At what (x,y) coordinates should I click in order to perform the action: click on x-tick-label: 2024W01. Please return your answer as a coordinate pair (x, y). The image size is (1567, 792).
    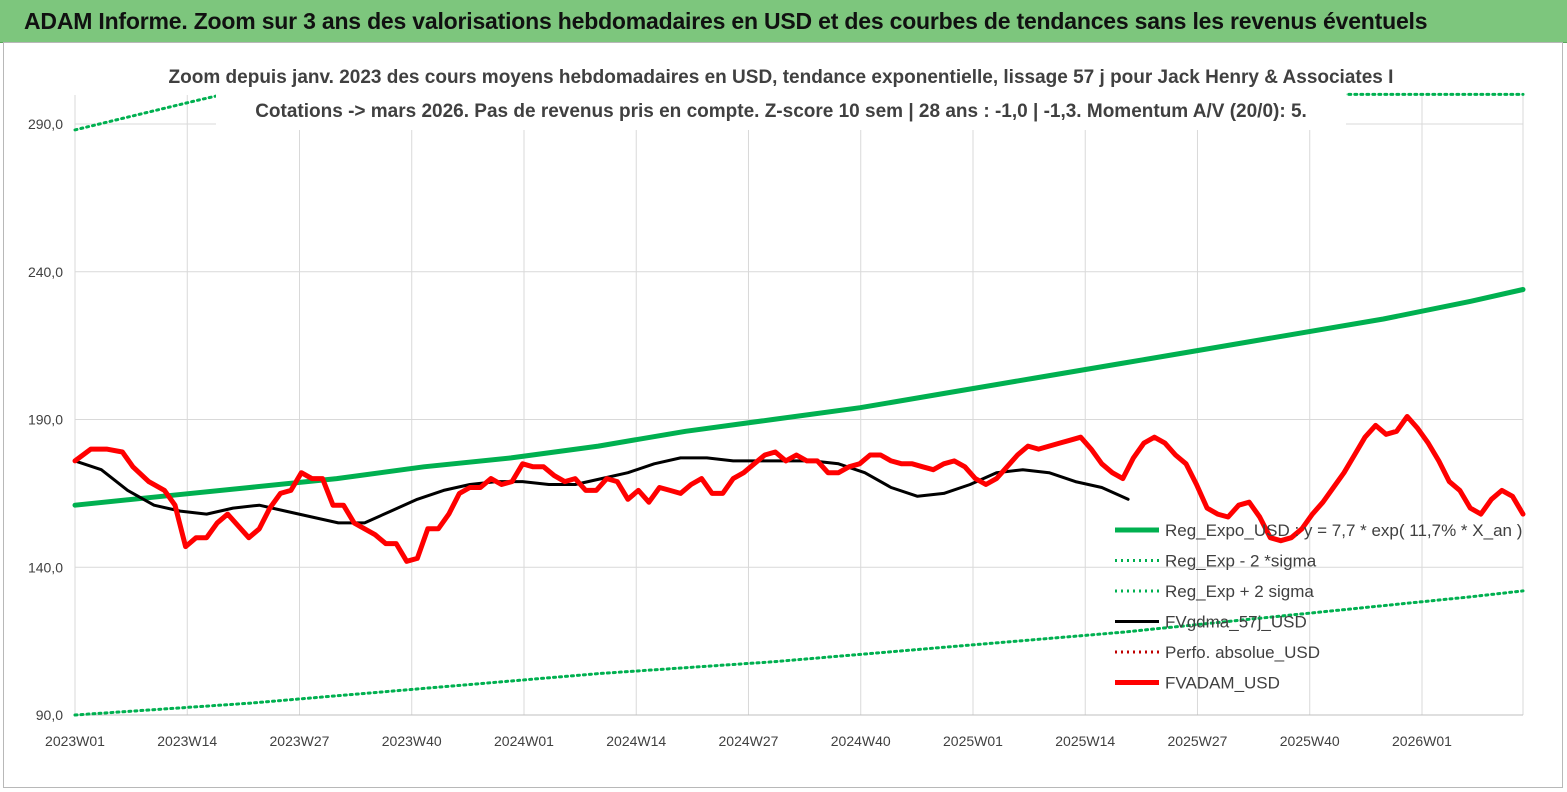
    Looking at the image, I should click on (524, 741).